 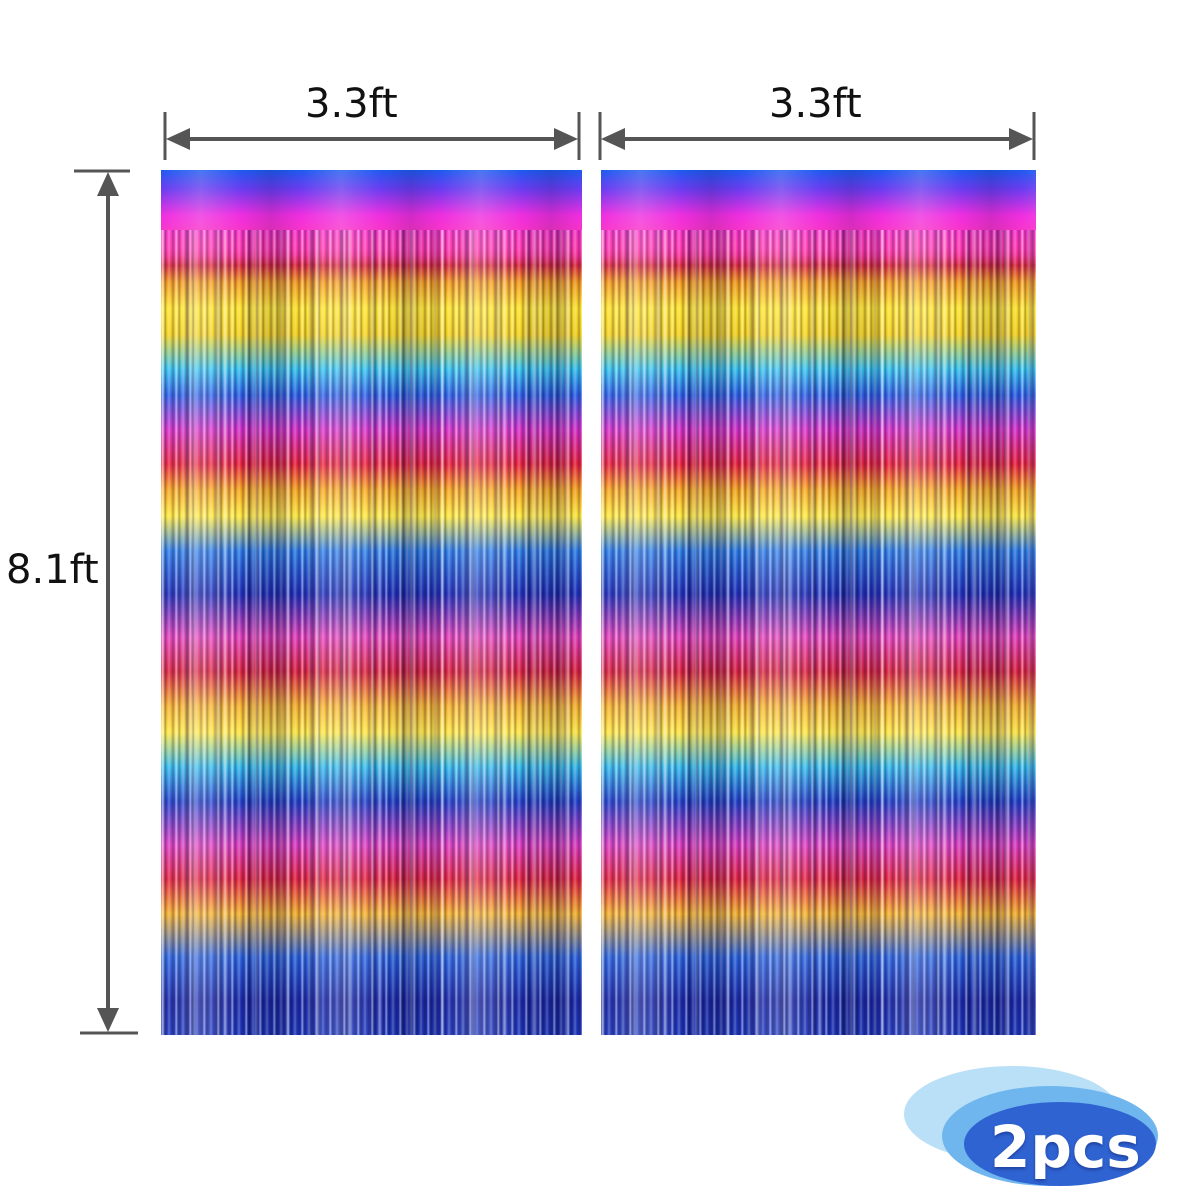 I want to click on badge-inner-ellipse, so click(x=1060, y=1144).